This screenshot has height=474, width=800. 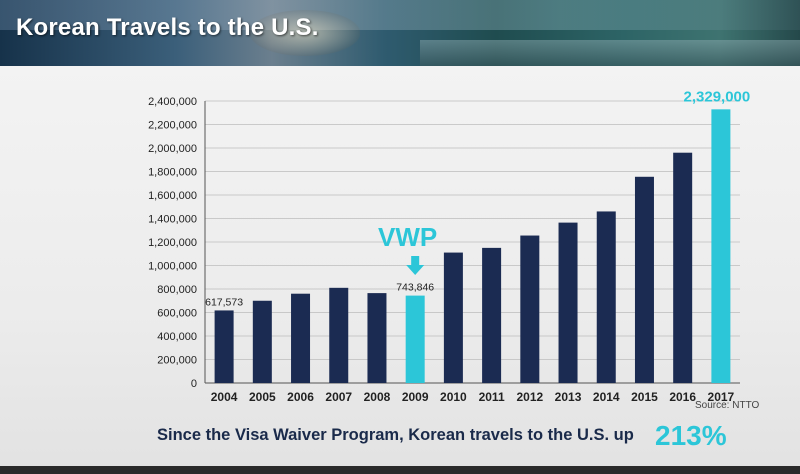 What do you see at coordinates (172, 196) in the screenshot?
I see `y-tick-label: 1,600,000` at bounding box center [172, 196].